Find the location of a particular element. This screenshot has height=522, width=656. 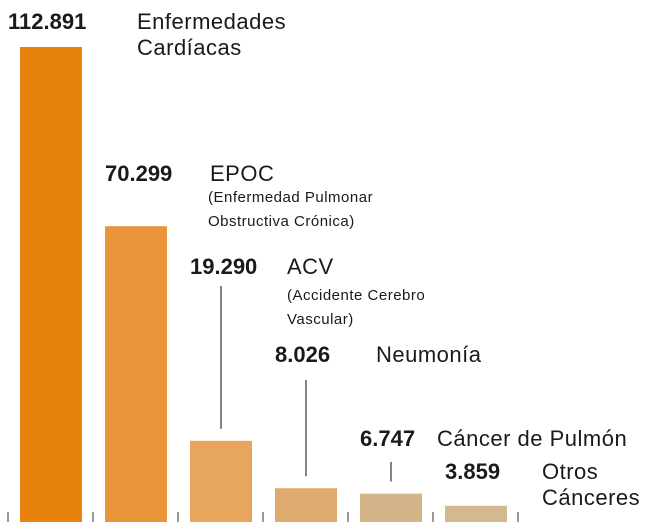

category-label: ACV is located at coordinates (310, 266).